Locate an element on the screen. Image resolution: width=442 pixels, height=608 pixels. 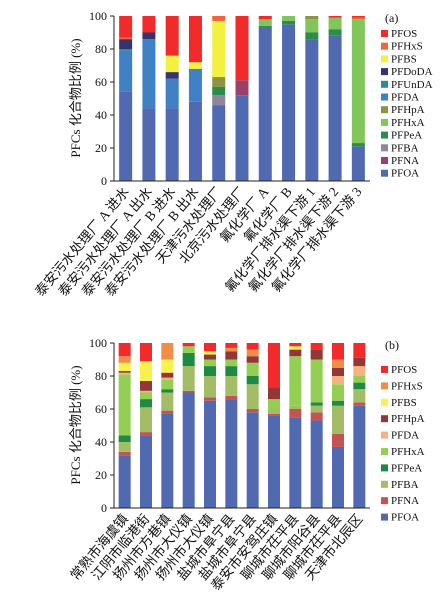
legend-swatch-b-pfba is located at coordinates (384, 484).